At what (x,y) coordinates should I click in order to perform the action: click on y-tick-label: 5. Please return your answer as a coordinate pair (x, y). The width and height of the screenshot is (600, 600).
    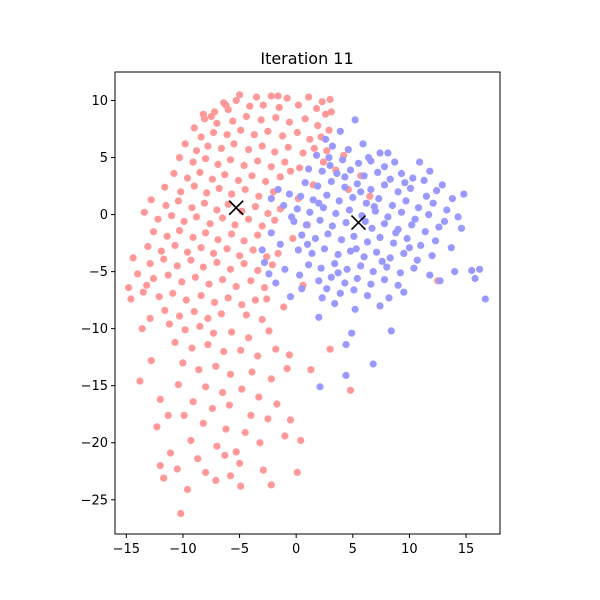
    Looking at the image, I should click on (104, 158).